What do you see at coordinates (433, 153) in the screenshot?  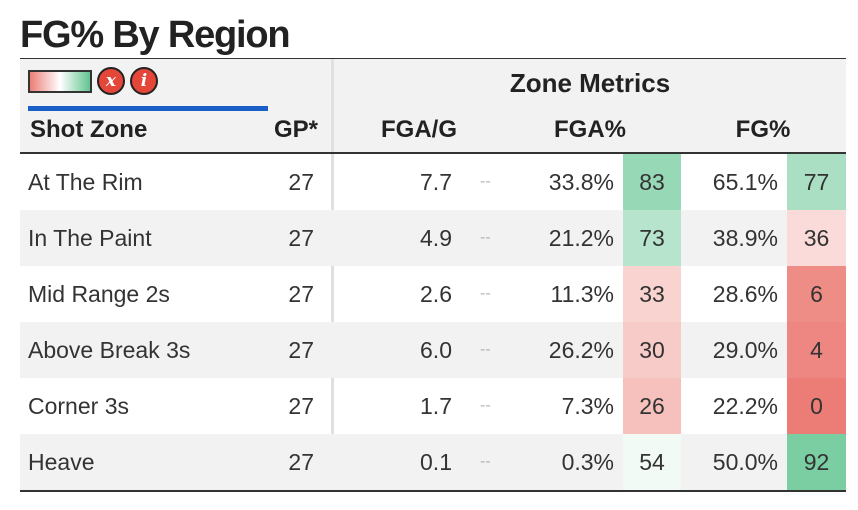 I see `header-rule` at bounding box center [433, 153].